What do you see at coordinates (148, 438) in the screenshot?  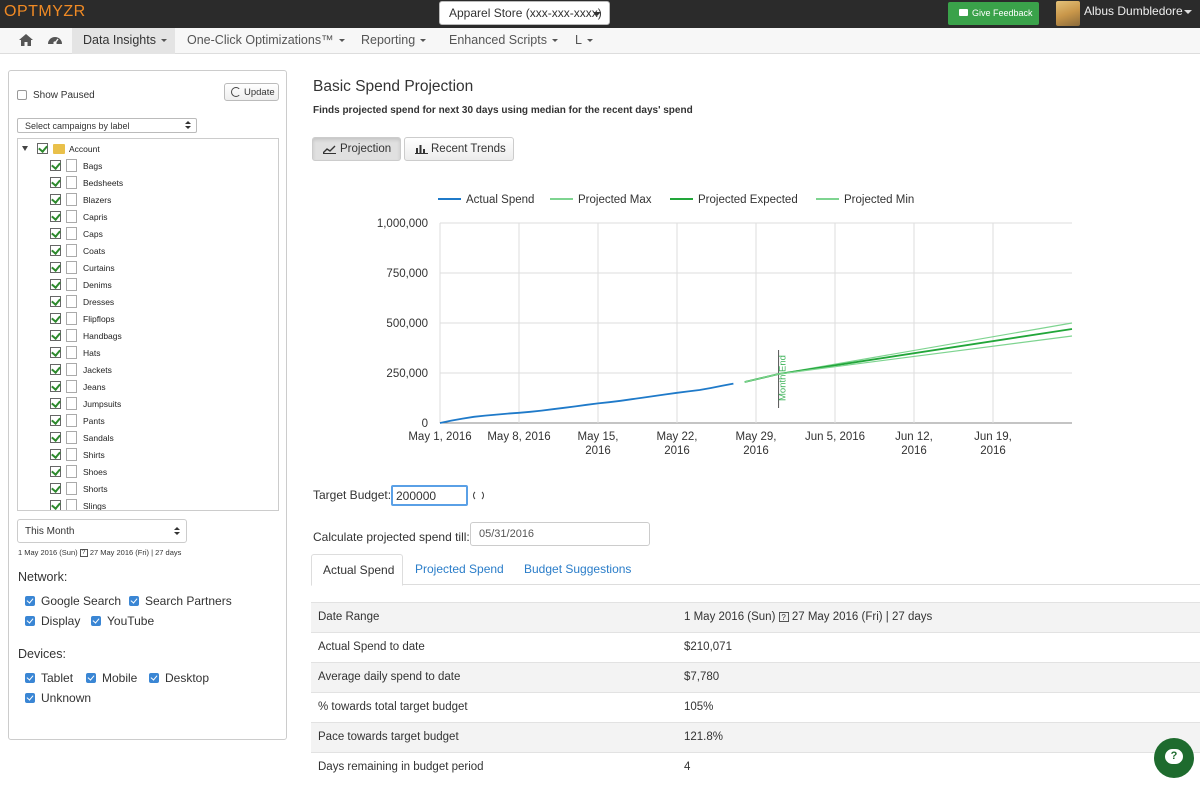 I see `tree-item-sandals: Sandals` at bounding box center [148, 438].